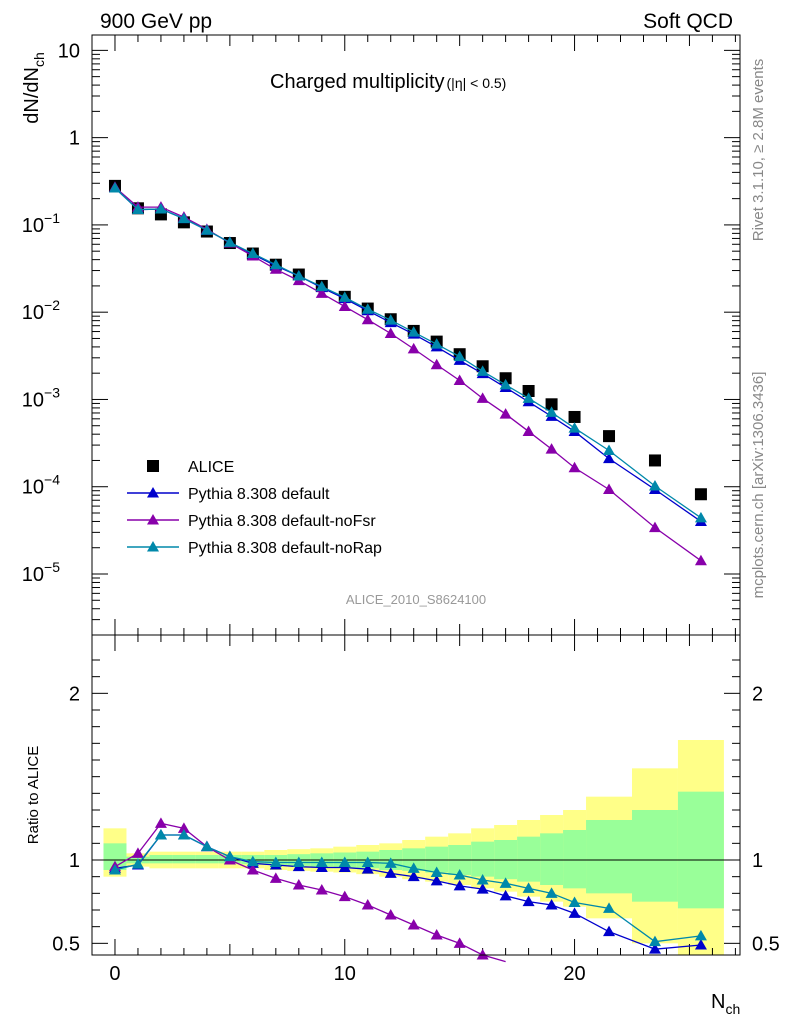 The height and width of the screenshot is (1024, 786). What do you see at coordinates (66, 944) in the screenshot?
I see `ratio-y-tick-label: 0.5` at bounding box center [66, 944].